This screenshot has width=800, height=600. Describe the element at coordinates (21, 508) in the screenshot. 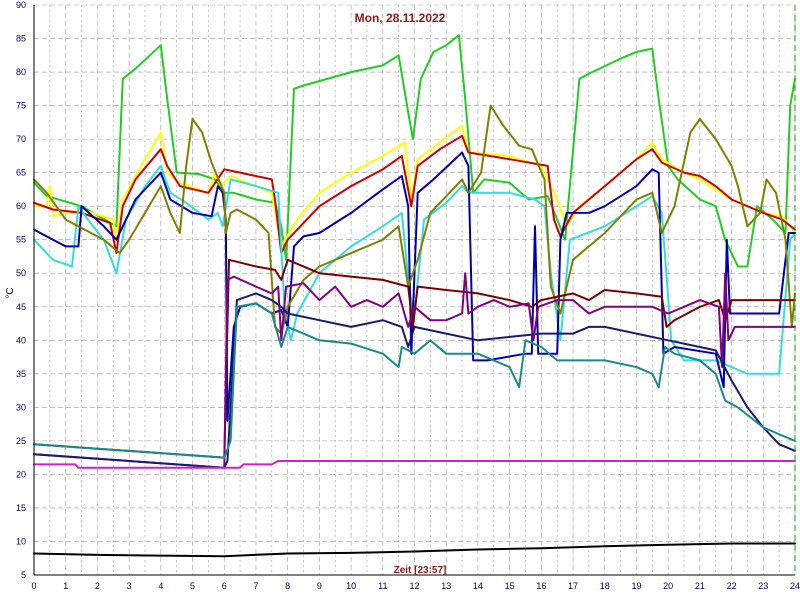

I see `y-tick-label: 15` at that location.